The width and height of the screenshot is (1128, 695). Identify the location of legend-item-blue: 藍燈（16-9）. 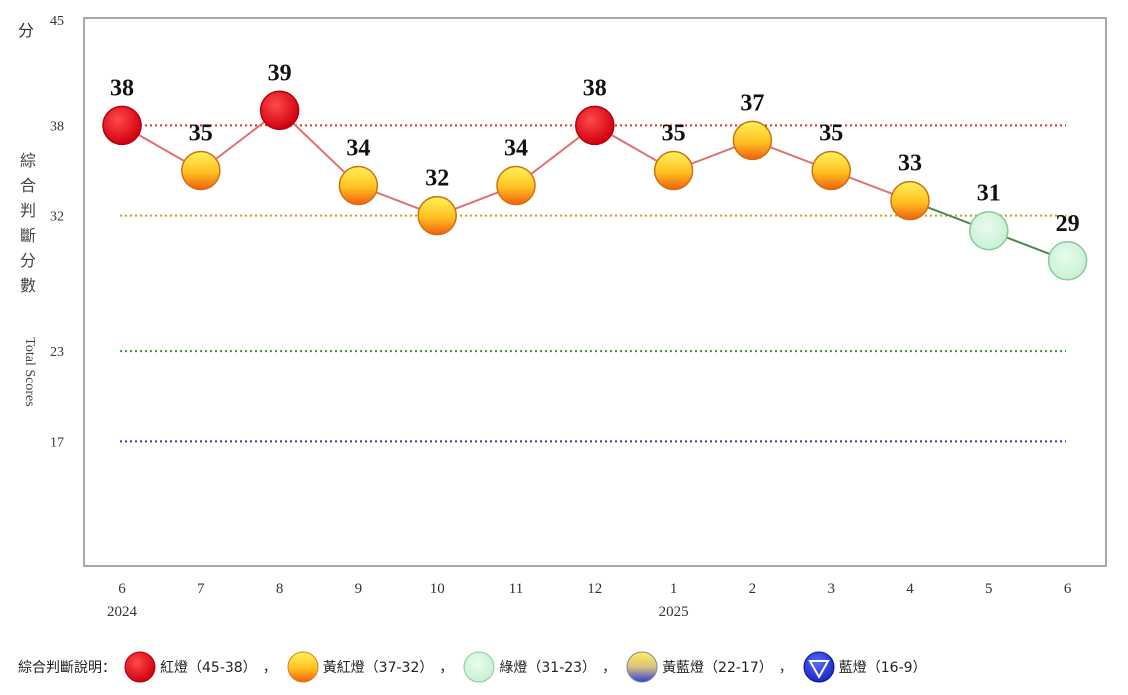
(864, 667).